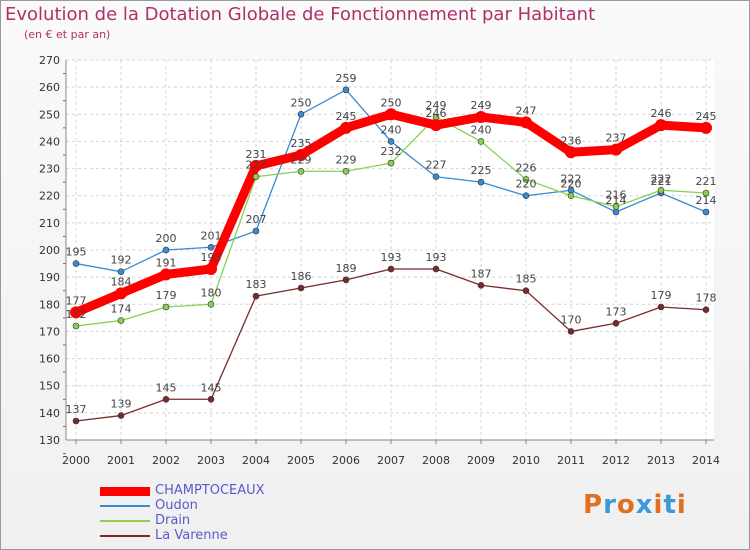  What do you see at coordinates (49, 141) in the screenshot?
I see `y-tick-label: 240` at bounding box center [49, 141].